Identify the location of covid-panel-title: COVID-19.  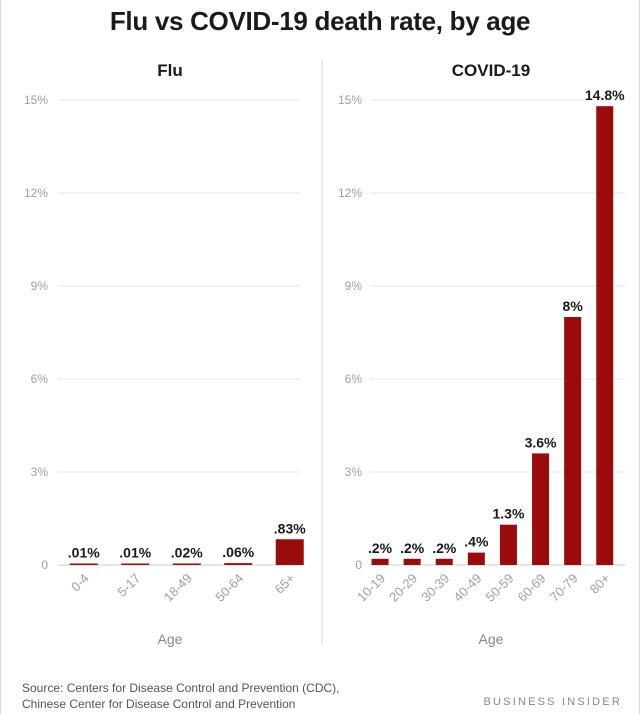
(491, 70).